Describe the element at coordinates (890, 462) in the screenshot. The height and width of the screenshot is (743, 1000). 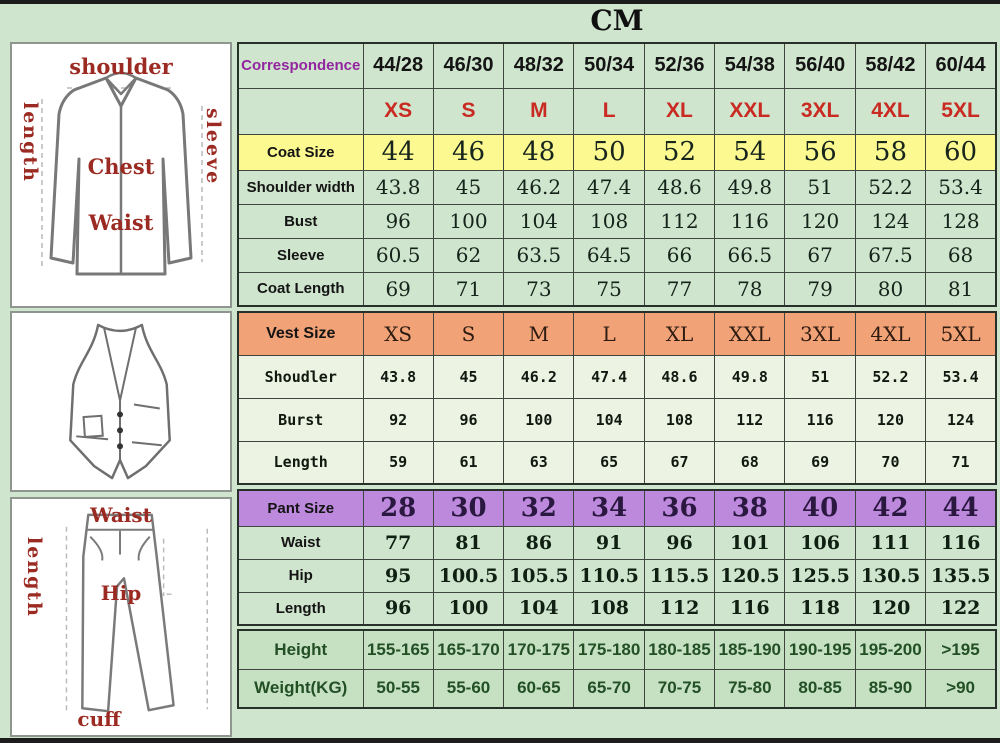
I see `cell-value: 70` at that location.